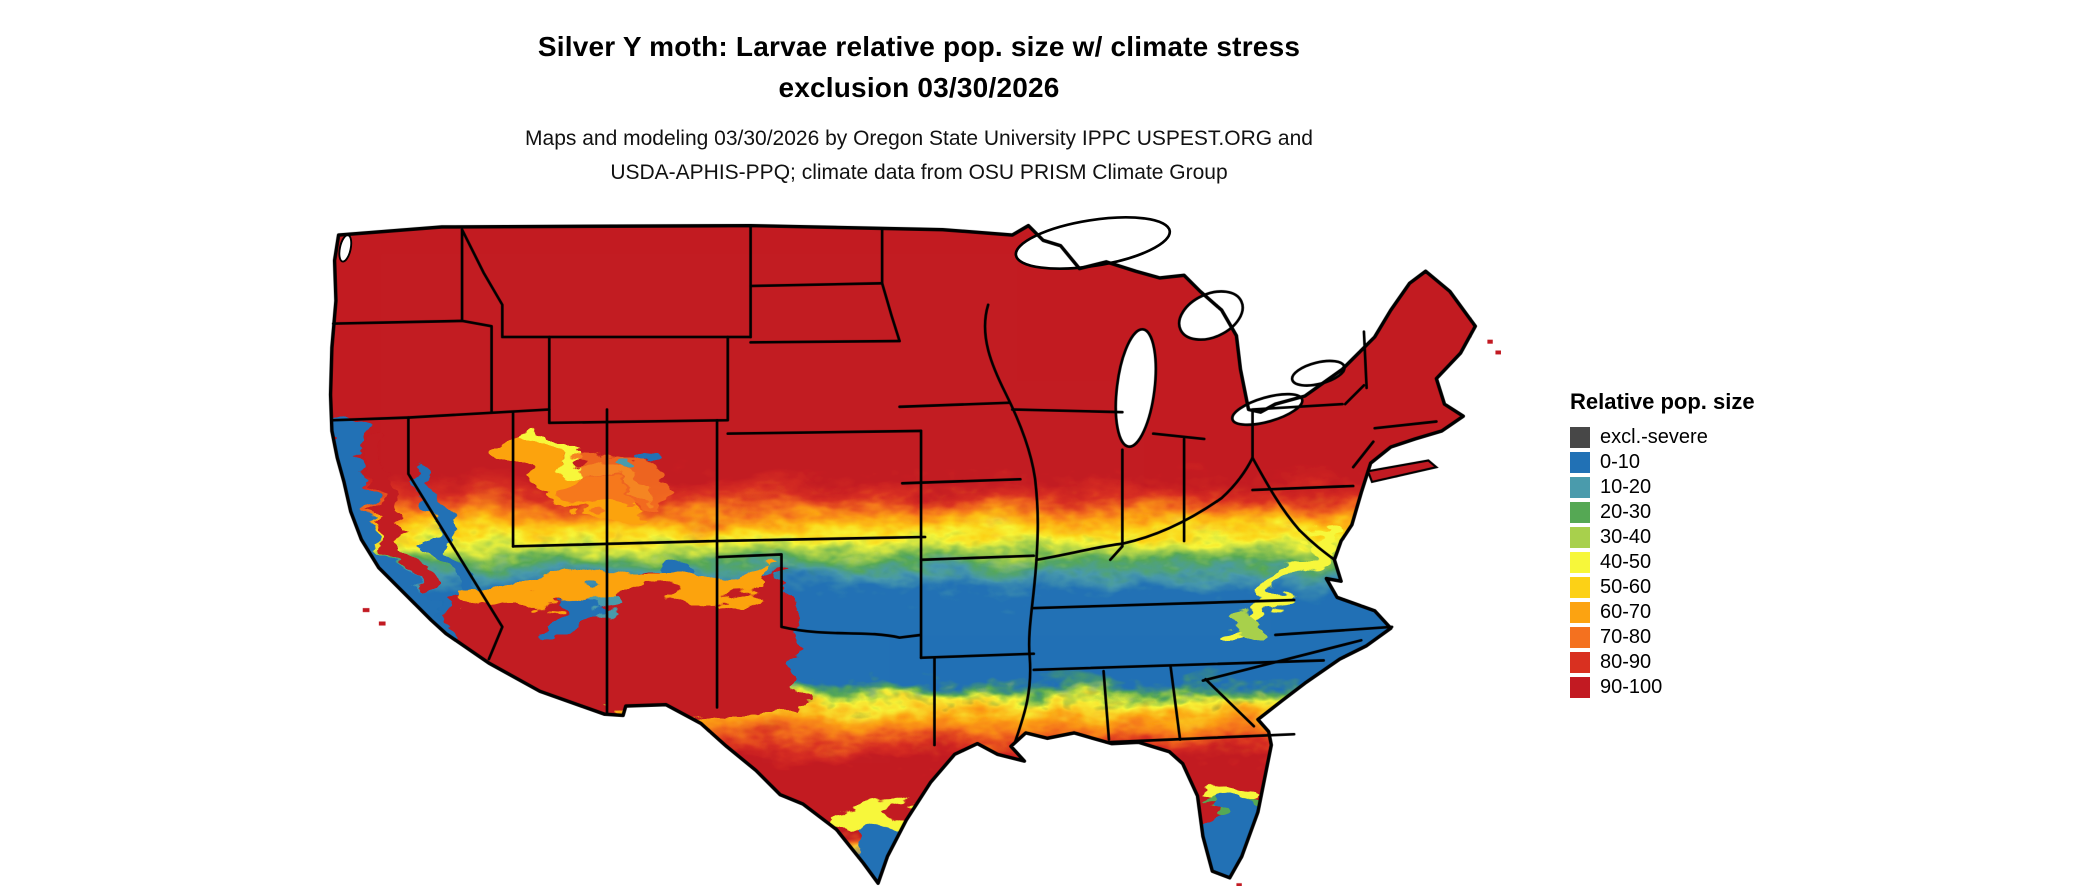 The width and height of the screenshot is (2100, 892). I want to click on legend-item-label: 80-90, so click(1626, 662).